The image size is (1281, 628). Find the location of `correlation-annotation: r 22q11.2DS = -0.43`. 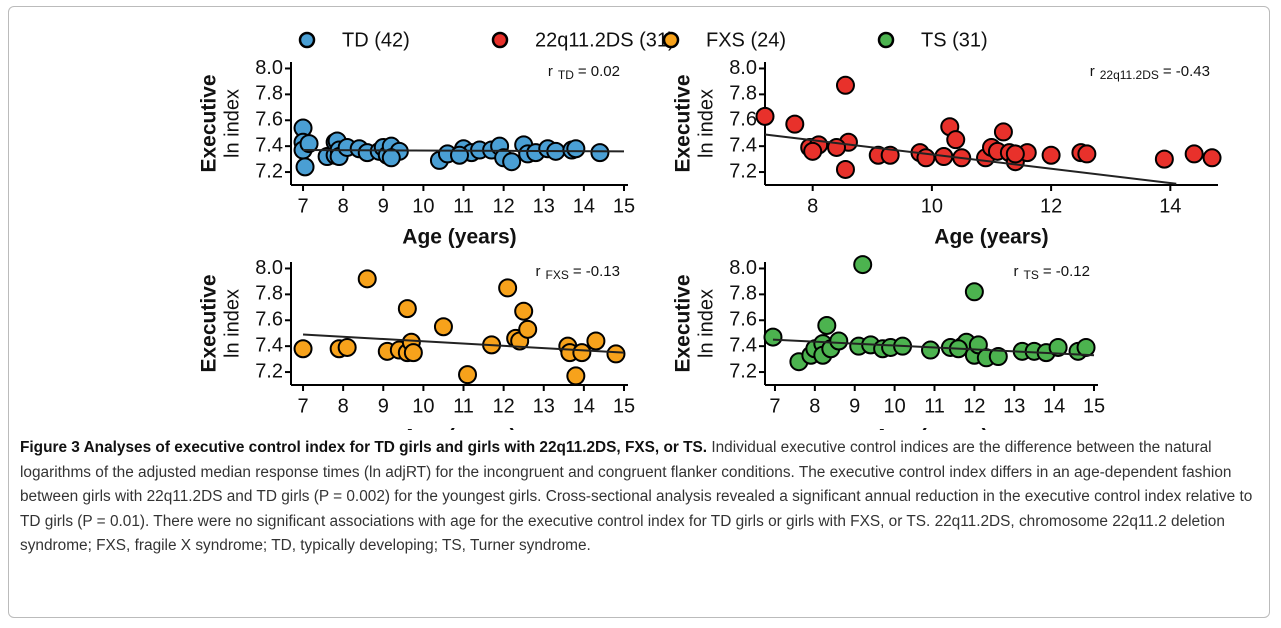

correlation-annotation: r 22q11.2DS = -0.43 is located at coordinates (1150, 72).